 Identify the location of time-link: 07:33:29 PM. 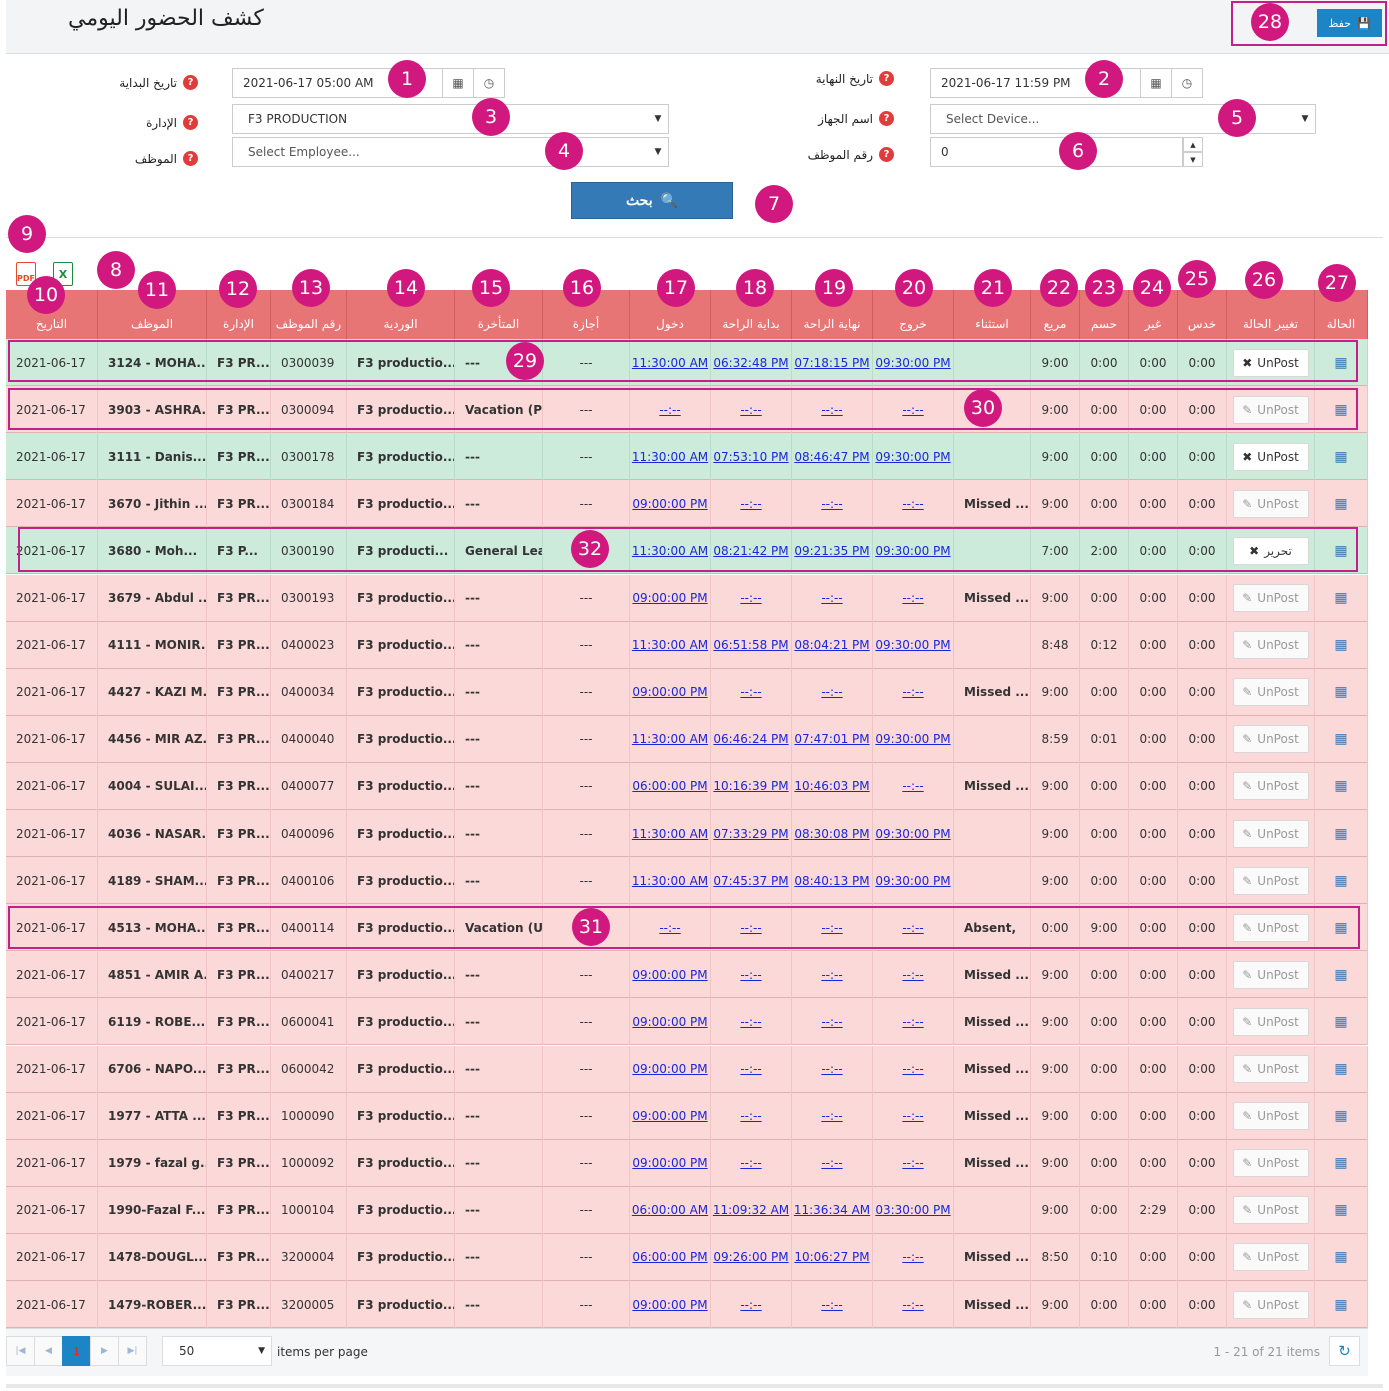
(751, 833).